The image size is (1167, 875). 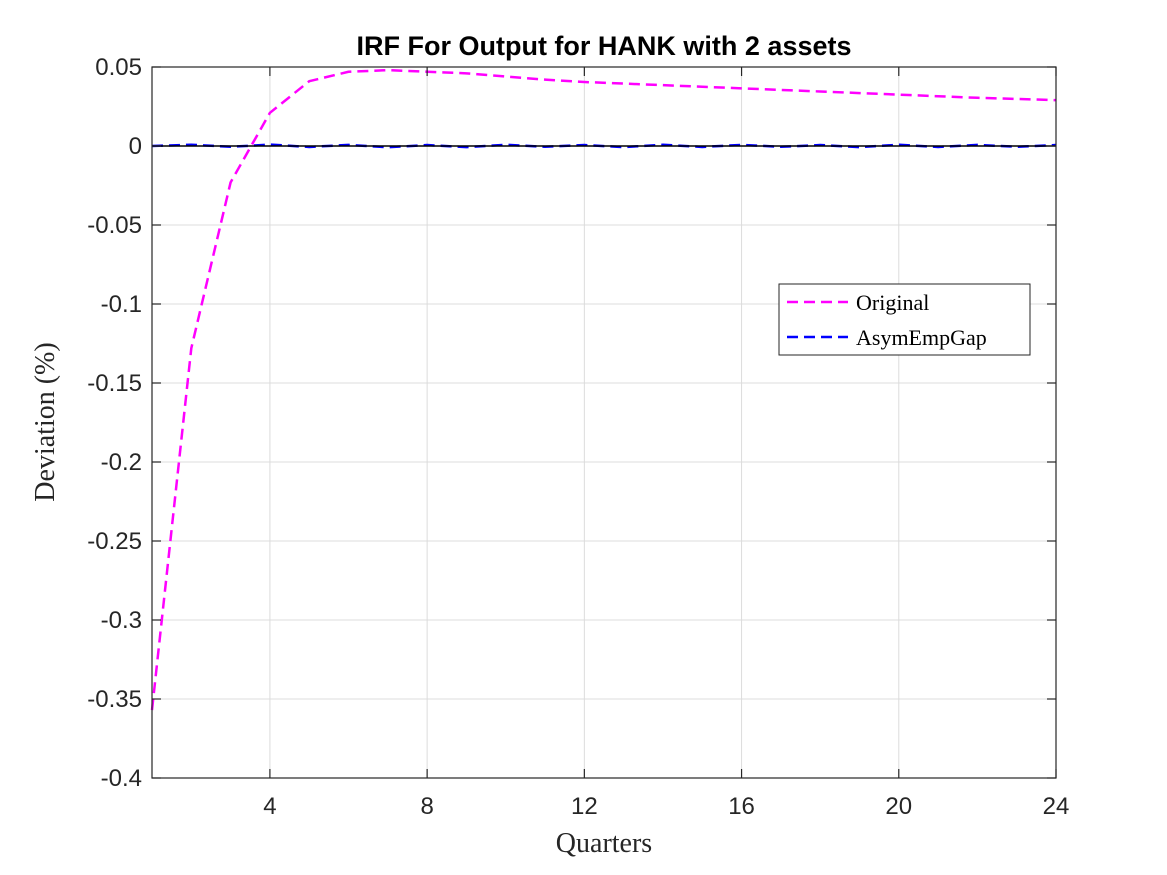 What do you see at coordinates (741, 806) in the screenshot?
I see `x-tick-label: 16` at bounding box center [741, 806].